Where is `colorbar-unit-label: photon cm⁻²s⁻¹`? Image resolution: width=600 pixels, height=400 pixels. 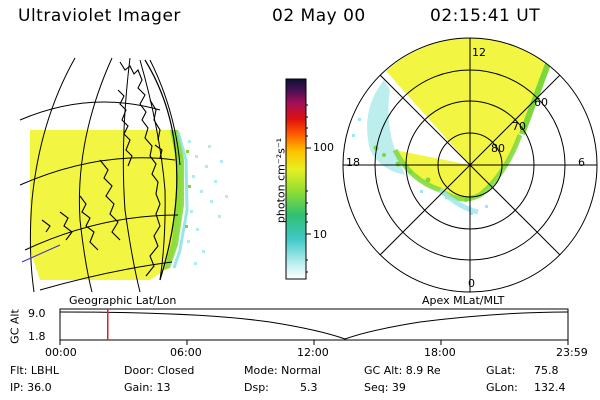
colorbar-unit-label: photon cm⁻²s⁻¹ is located at coordinates (281, 180).